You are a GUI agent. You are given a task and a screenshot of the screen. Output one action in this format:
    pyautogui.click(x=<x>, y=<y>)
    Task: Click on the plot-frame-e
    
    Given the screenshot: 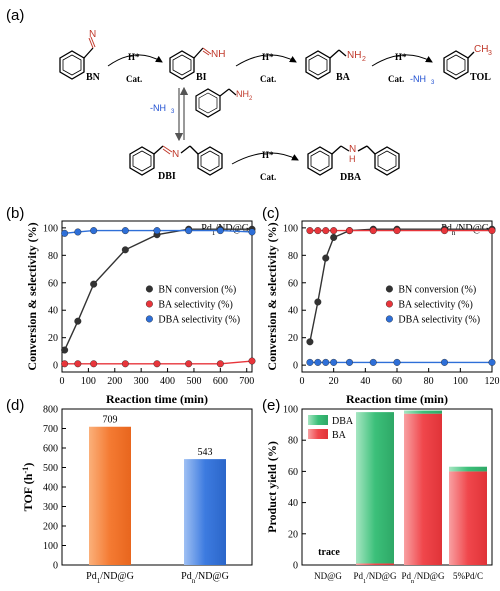 What is the action you would take?
    pyautogui.click(x=397, y=487)
    